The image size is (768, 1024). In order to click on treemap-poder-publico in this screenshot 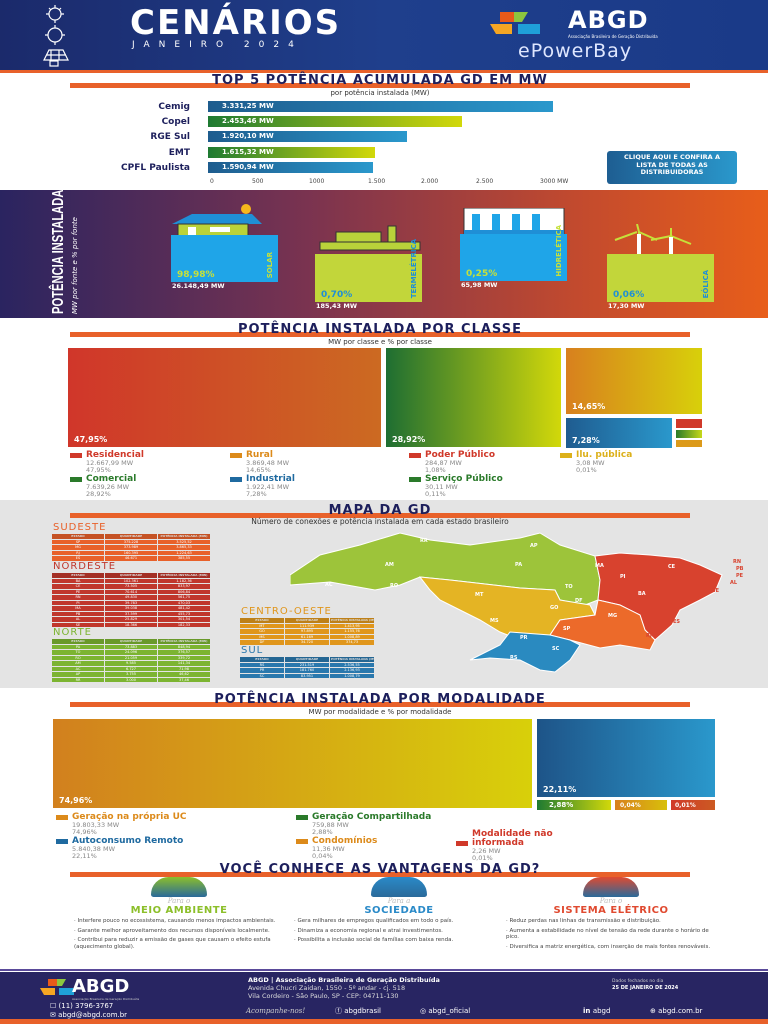, I will do `click(689, 423)`.